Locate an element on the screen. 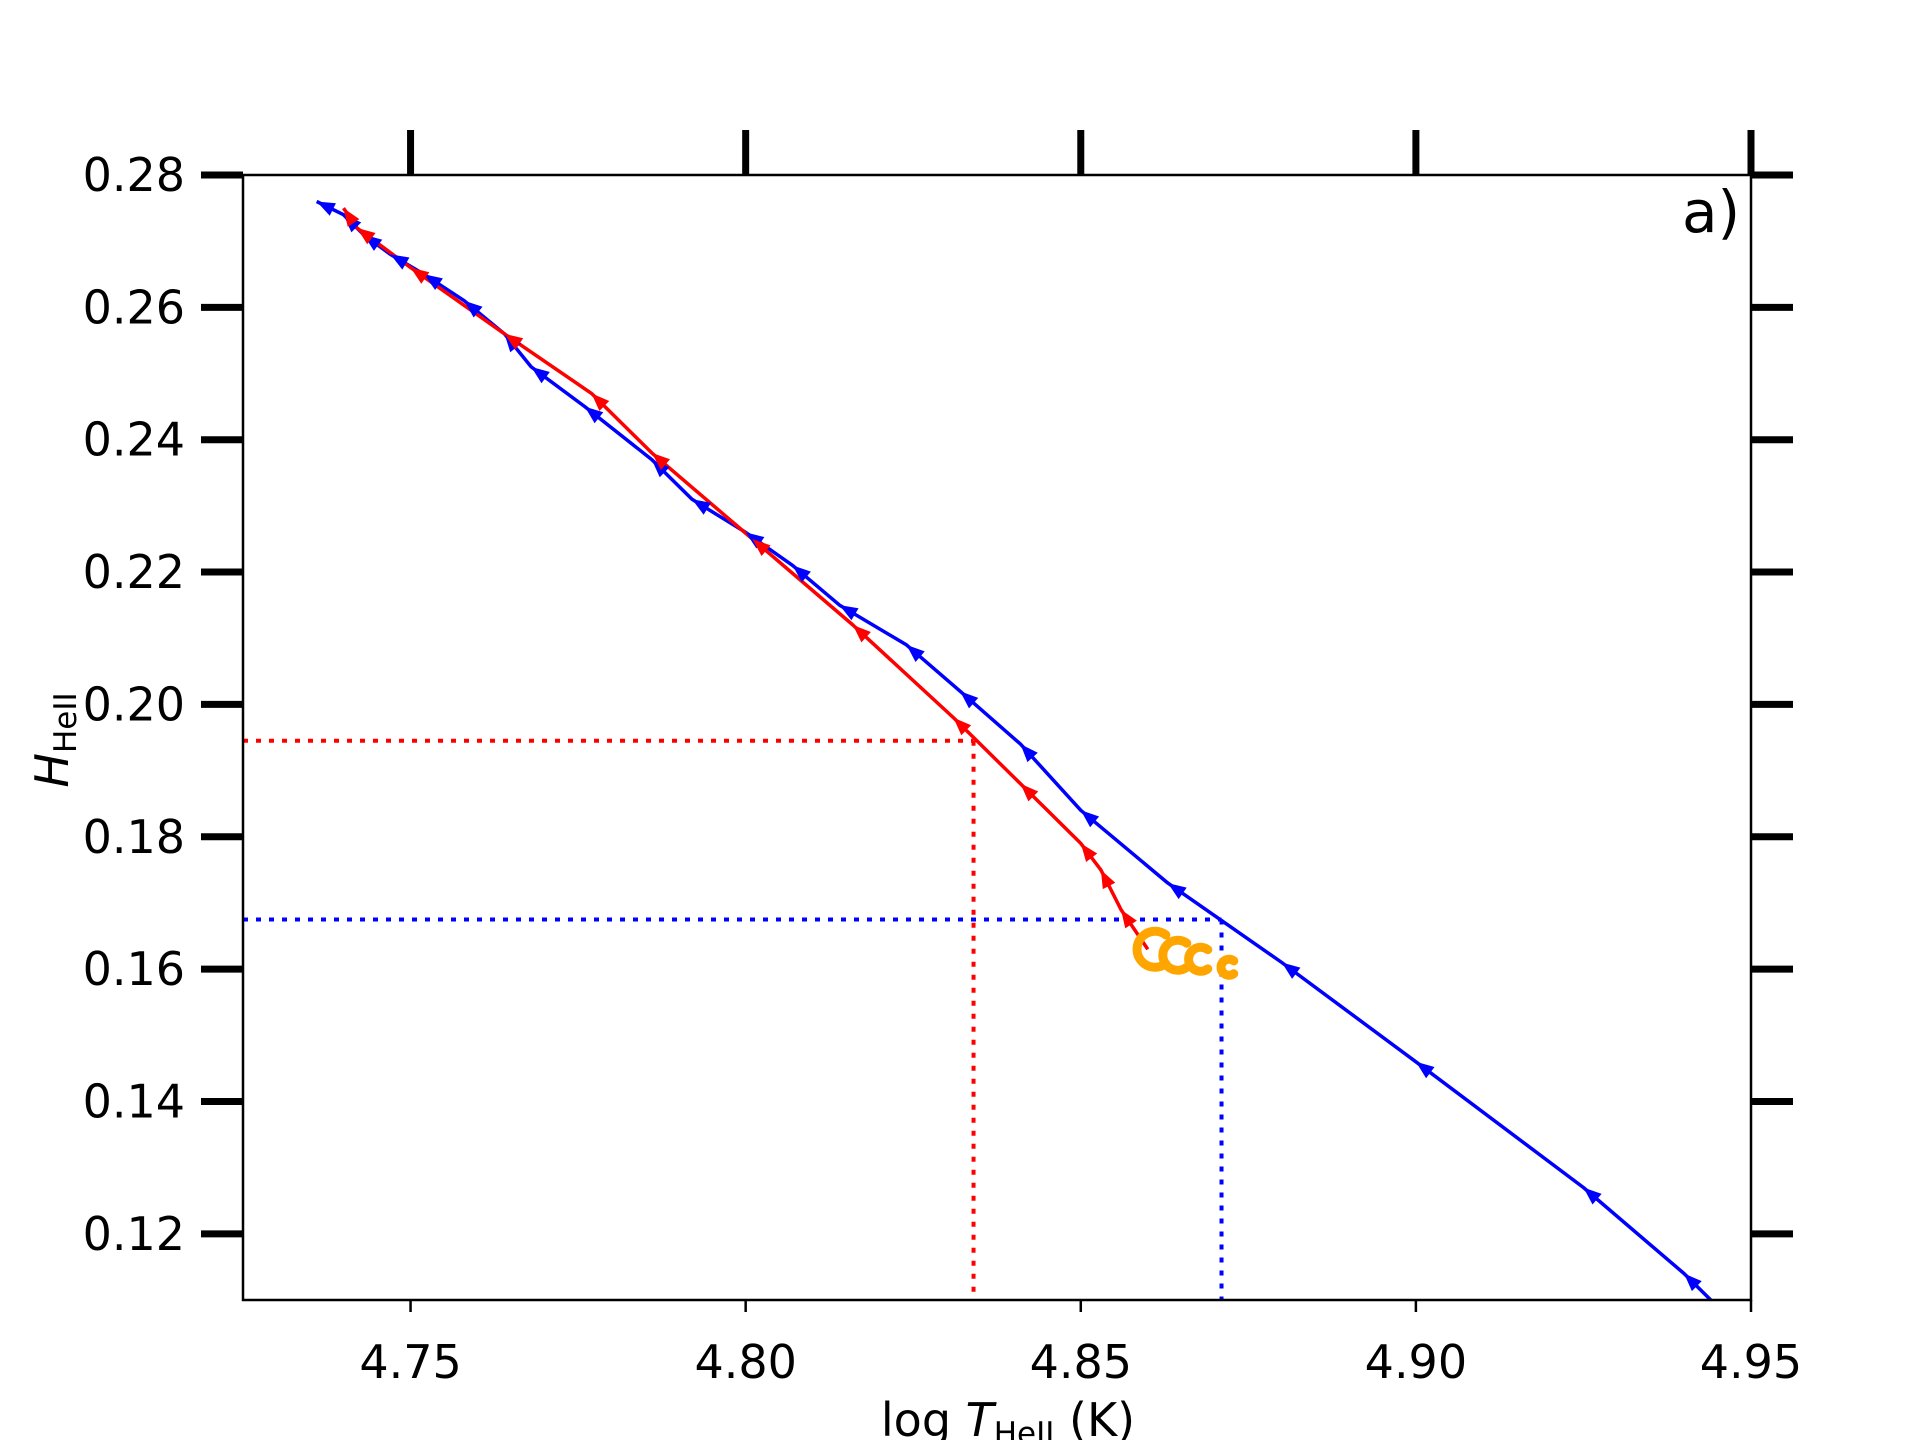 This screenshot has height=1440, width=1920. y-axis-label-var: H is located at coordinates (52, 770).